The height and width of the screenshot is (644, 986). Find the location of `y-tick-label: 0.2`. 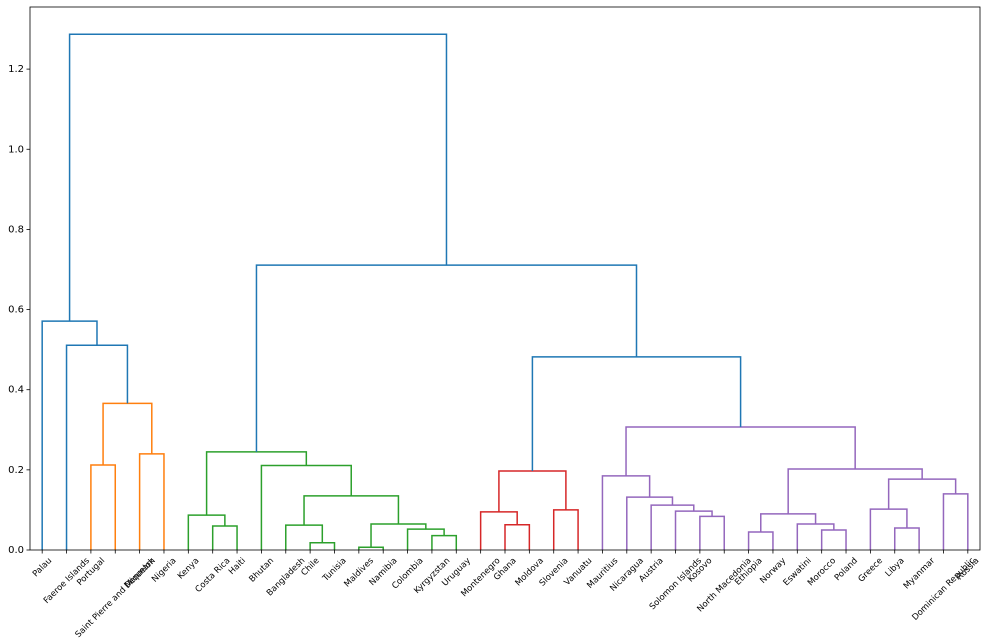

y-tick-label: 0.2 is located at coordinates (16, 470).